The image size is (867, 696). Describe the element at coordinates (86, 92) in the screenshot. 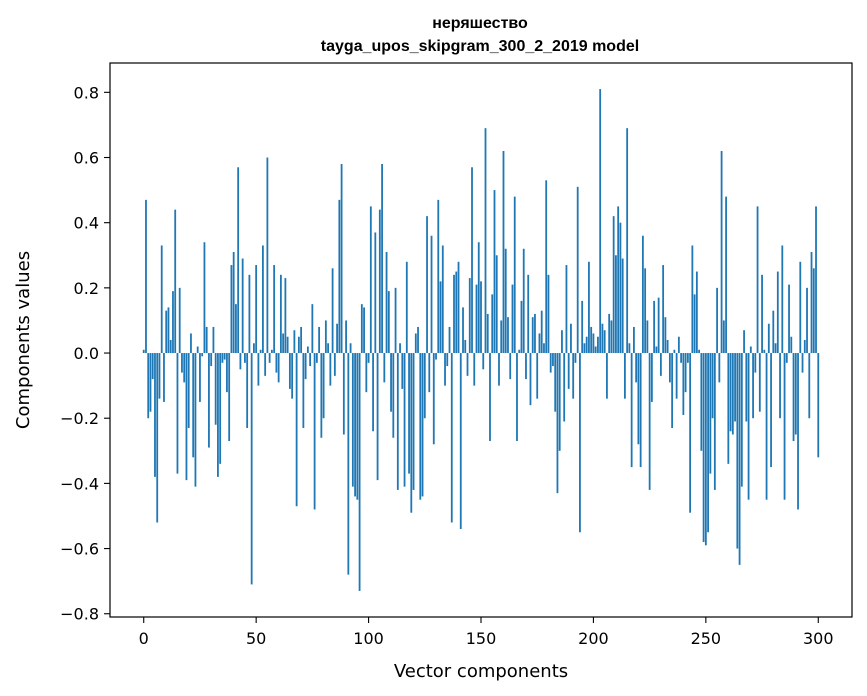

I see `y-tick-label: 0.8` at that location.